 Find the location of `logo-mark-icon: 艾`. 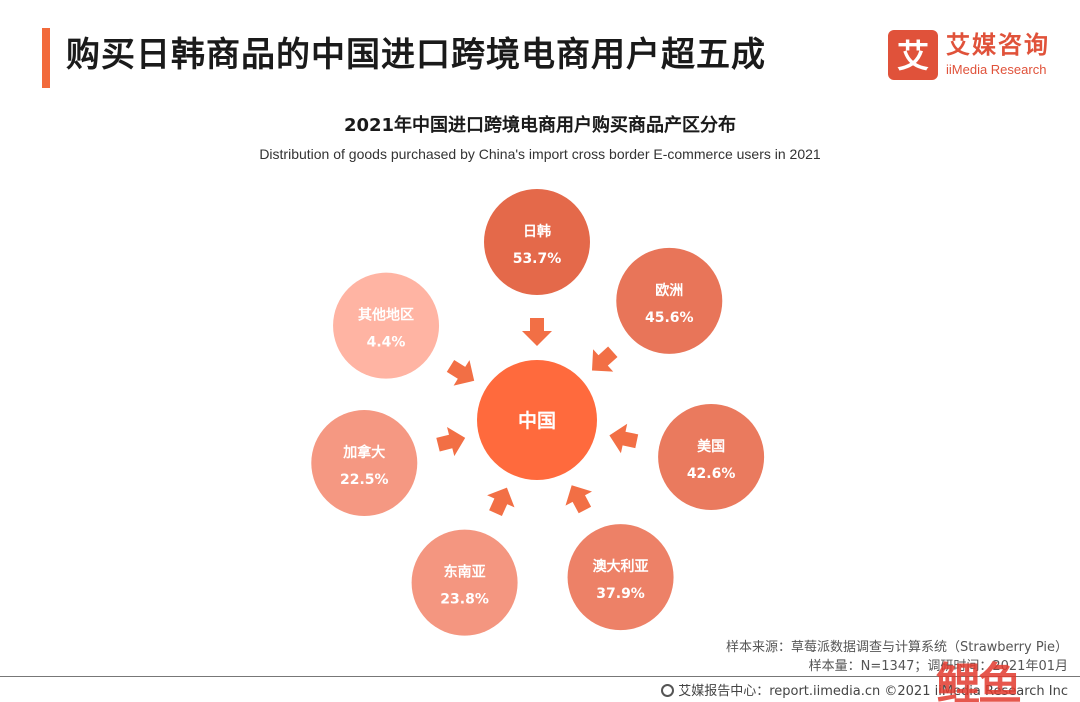

logo-mark-icon: 艾 is located at coordinates (913, 55).